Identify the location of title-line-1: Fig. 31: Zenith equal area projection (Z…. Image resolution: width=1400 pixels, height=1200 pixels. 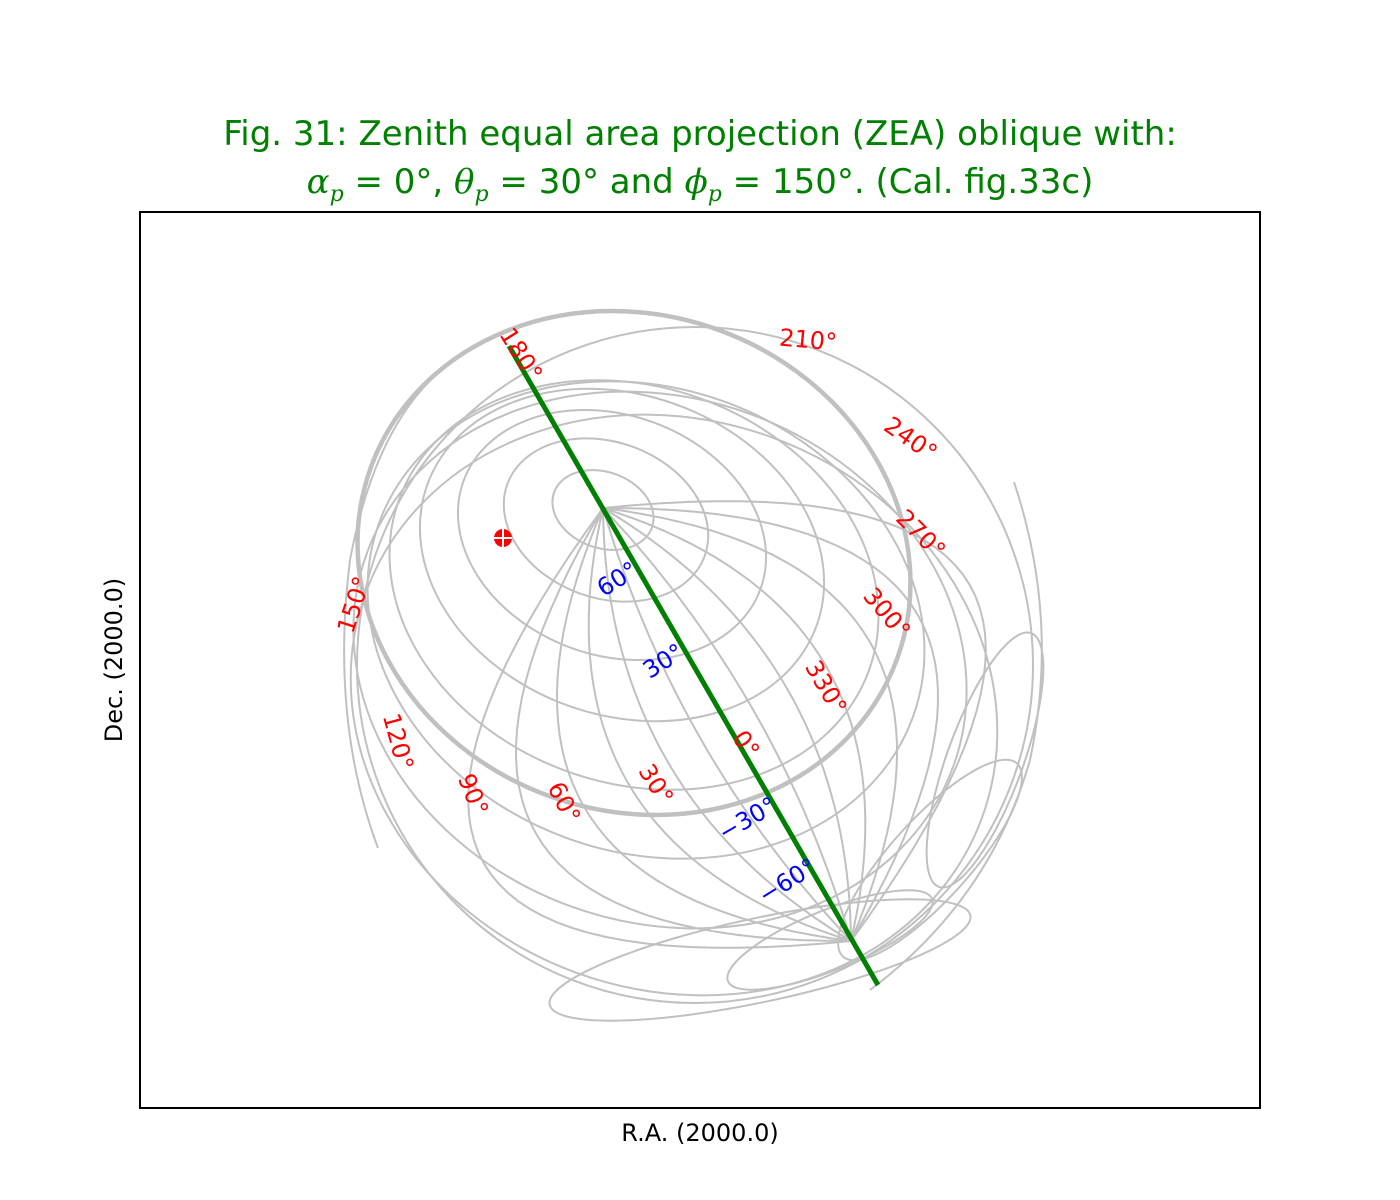
(700, 134).